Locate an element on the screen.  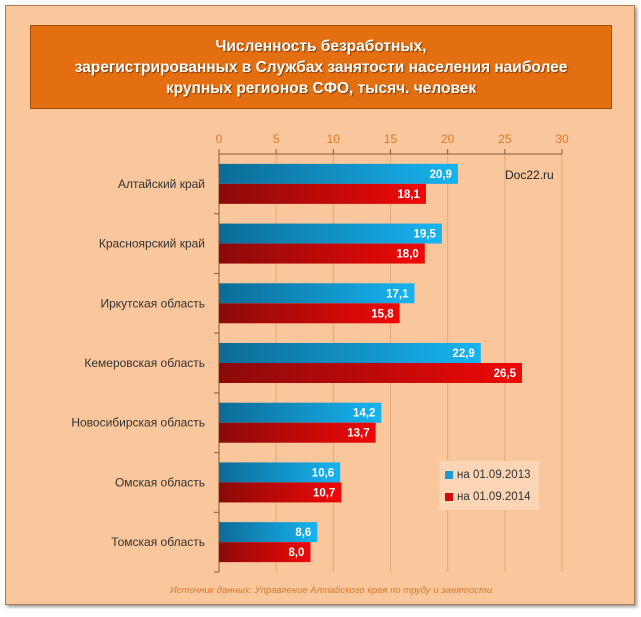
x-tick-label: 20 is located at coordinates (448, 139).